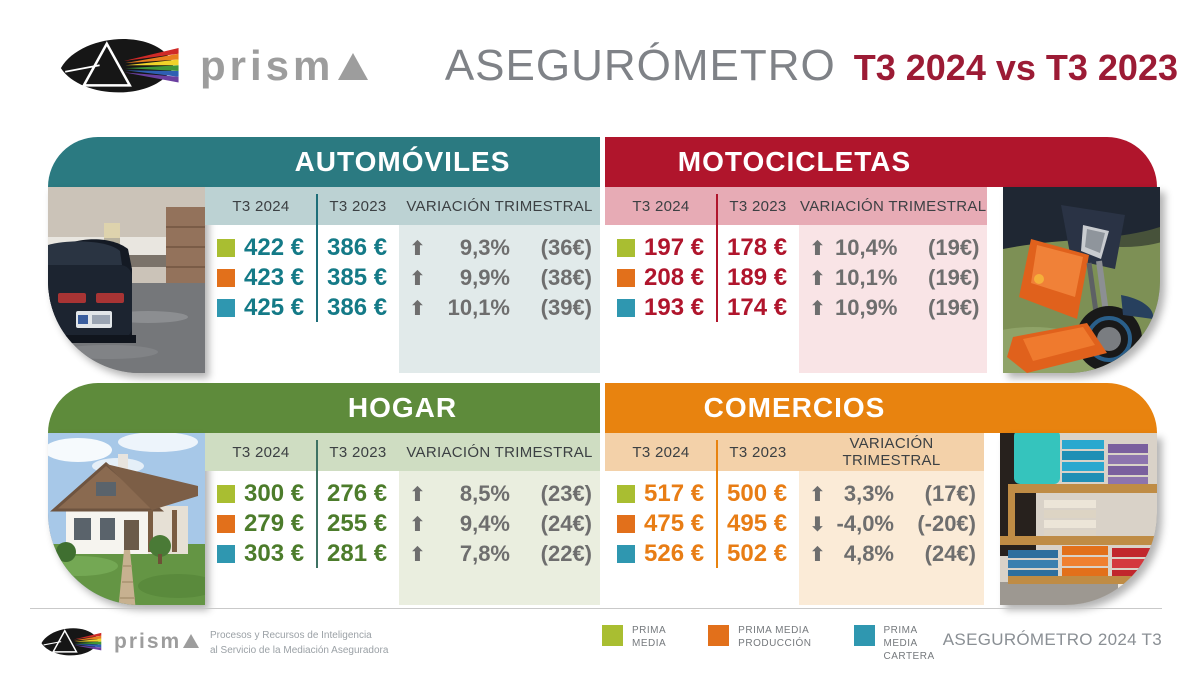 This screenshot has width=1192, height=686. Describe the element at coordinates (794, 494) in the screenshot. I see `table-row: 517 € 500 € ⬆ 3,3% (17€)` at that location.